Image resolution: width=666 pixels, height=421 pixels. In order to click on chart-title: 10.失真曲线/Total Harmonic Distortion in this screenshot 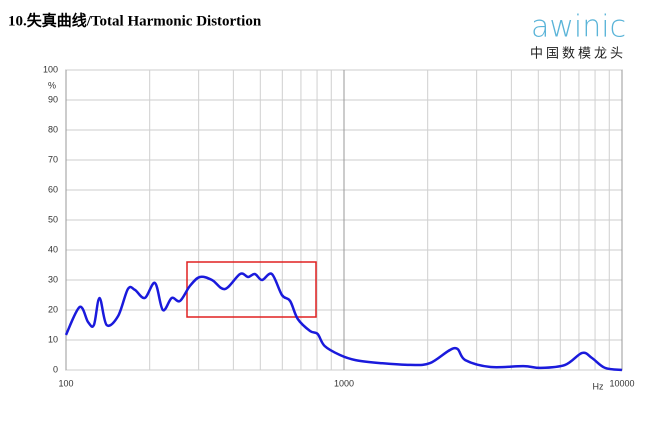, I will do `click(135, 20)`.